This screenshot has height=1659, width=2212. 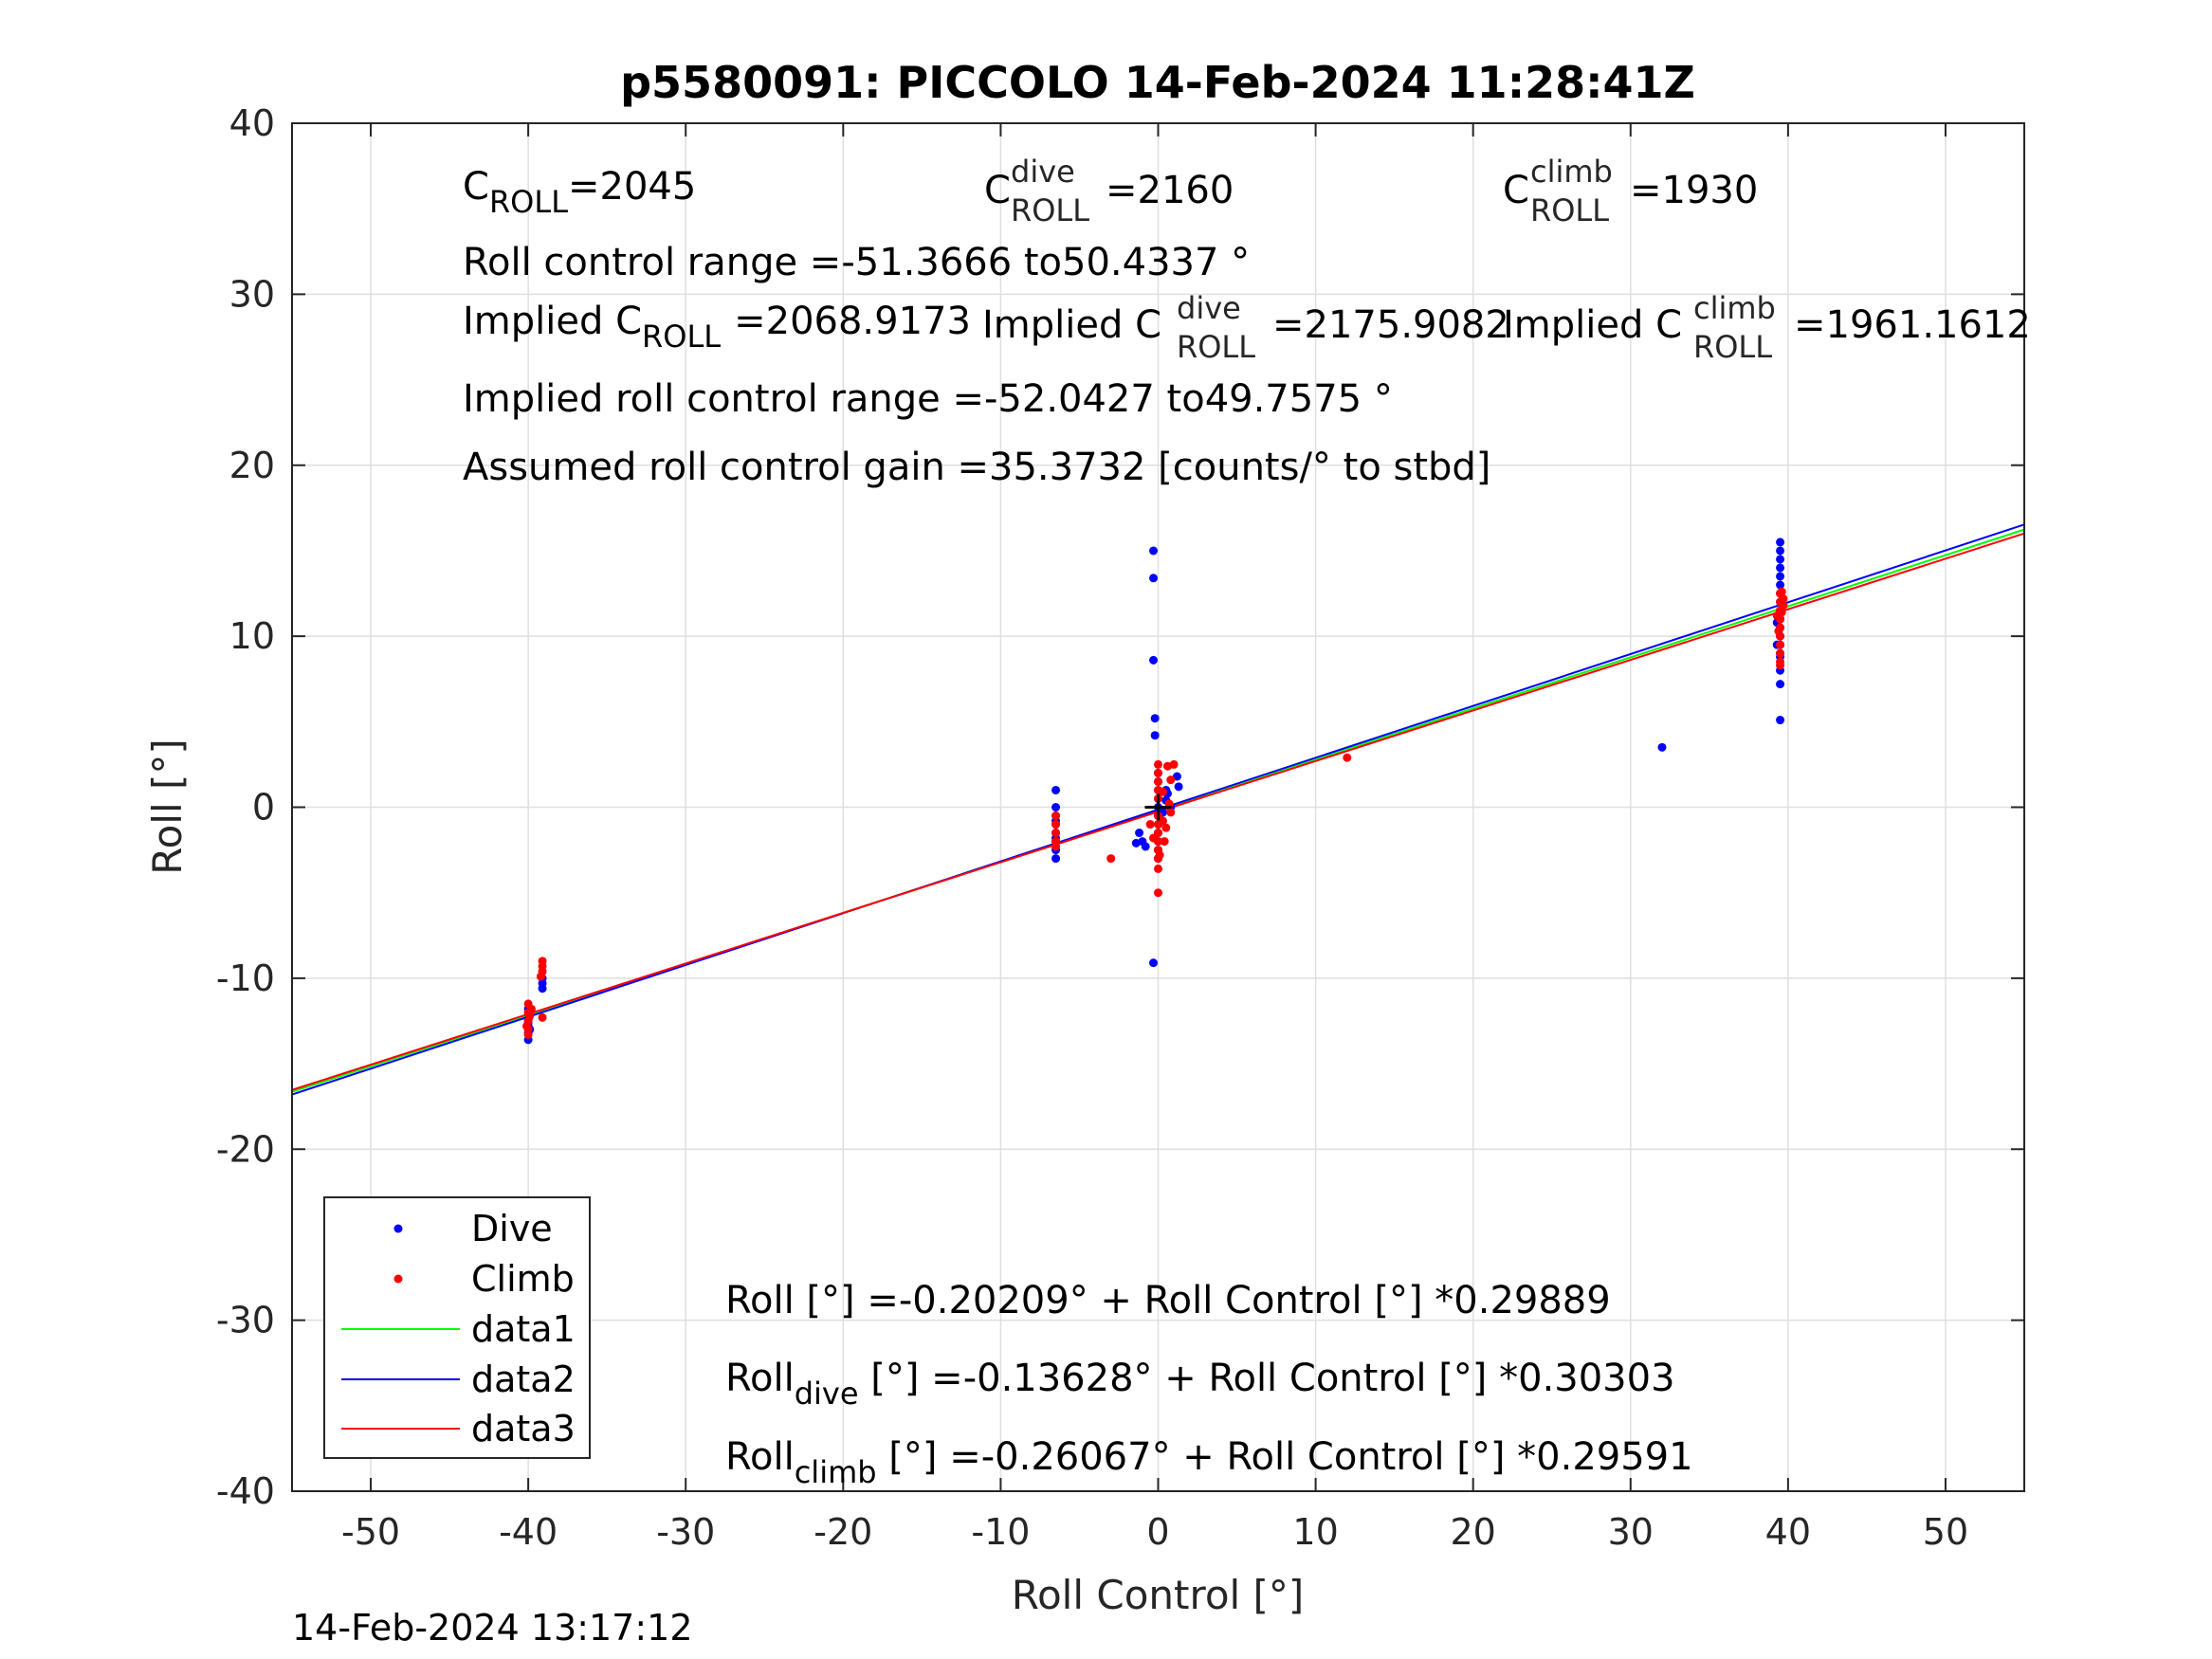 I want to click on y-tick-label: 10, so click(x=252, y=636).